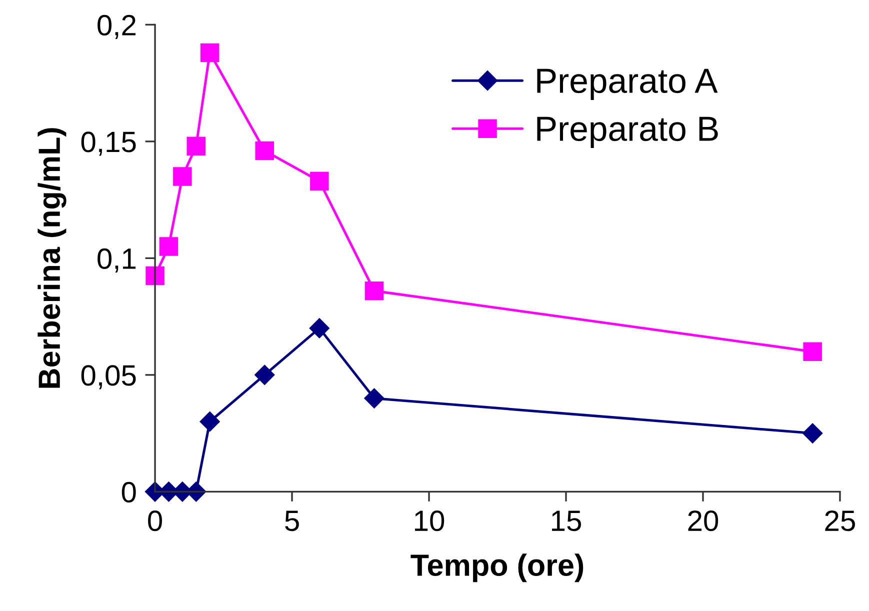  What do you see at coordinates (292, 521) in the screenshot?
I see `x-tick-label: 5` at bounding box center [292, 521].